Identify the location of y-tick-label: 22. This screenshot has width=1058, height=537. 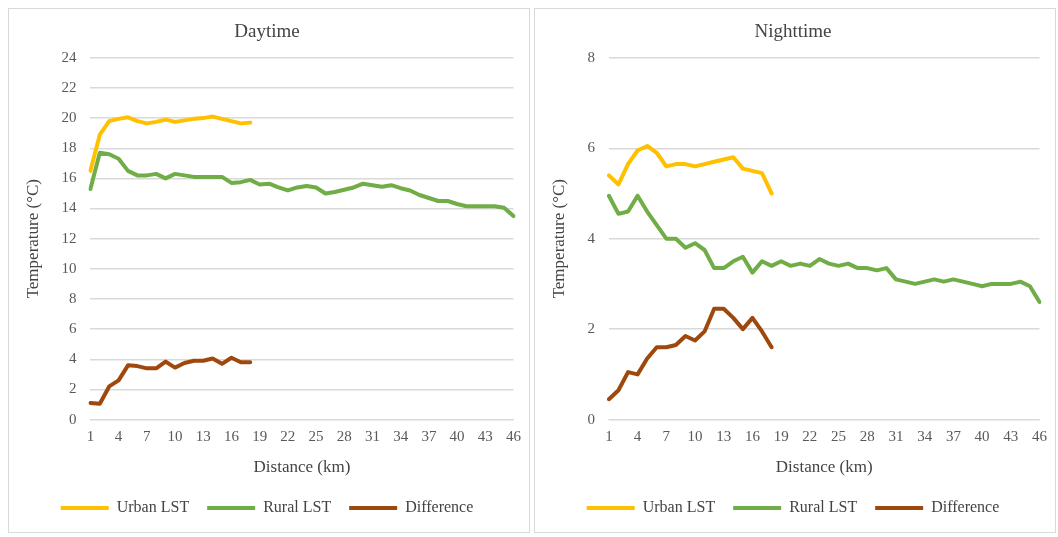
(69, 86).